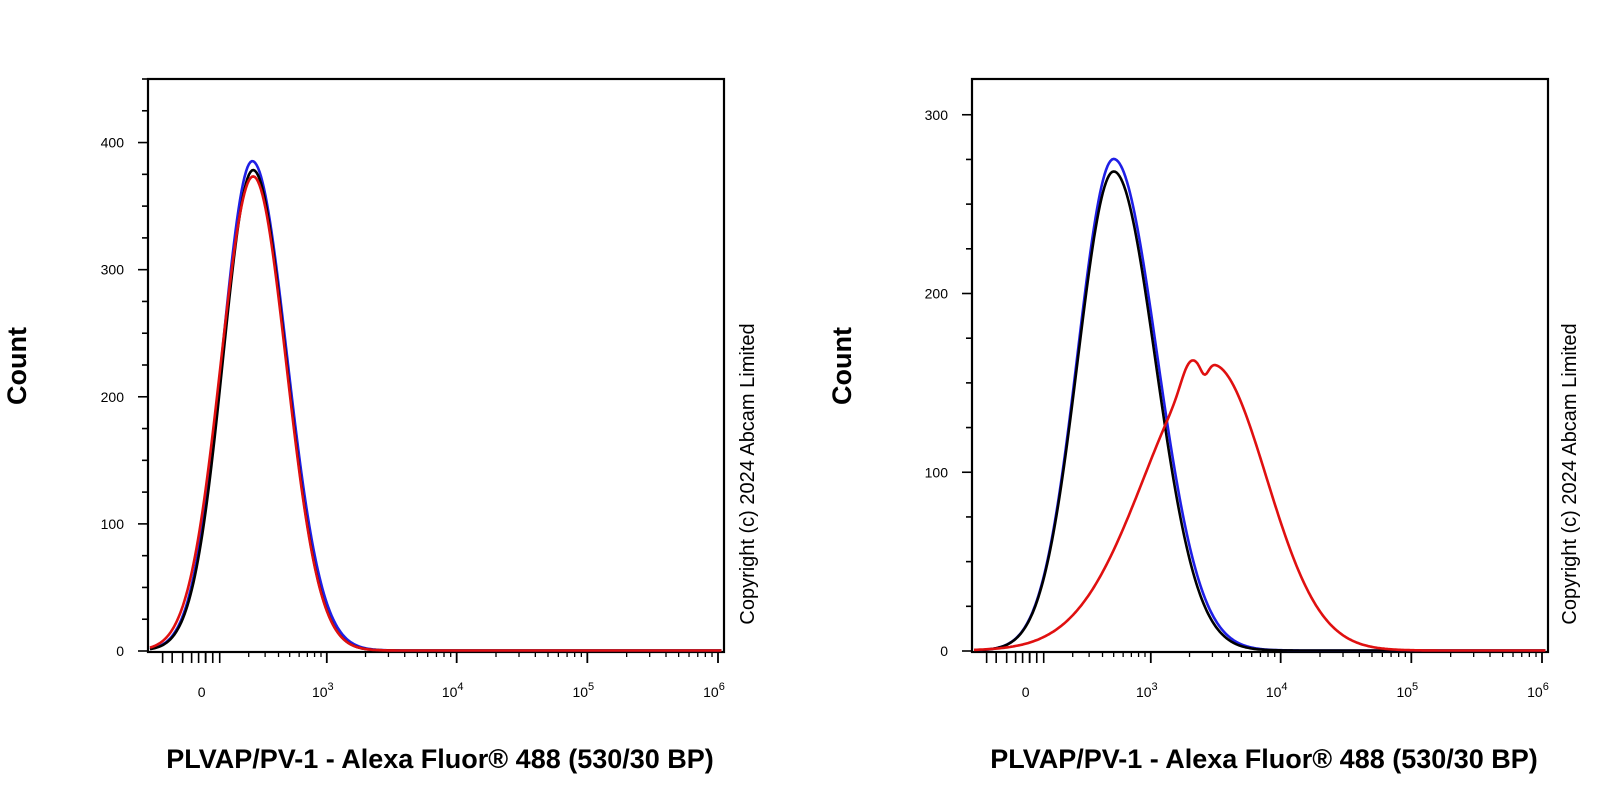 The image size is (1600, 800). Describe the element at coordinates (948, 383) in the screenshot. I see `right-y-ticks: 0 100 200 300` at that location.